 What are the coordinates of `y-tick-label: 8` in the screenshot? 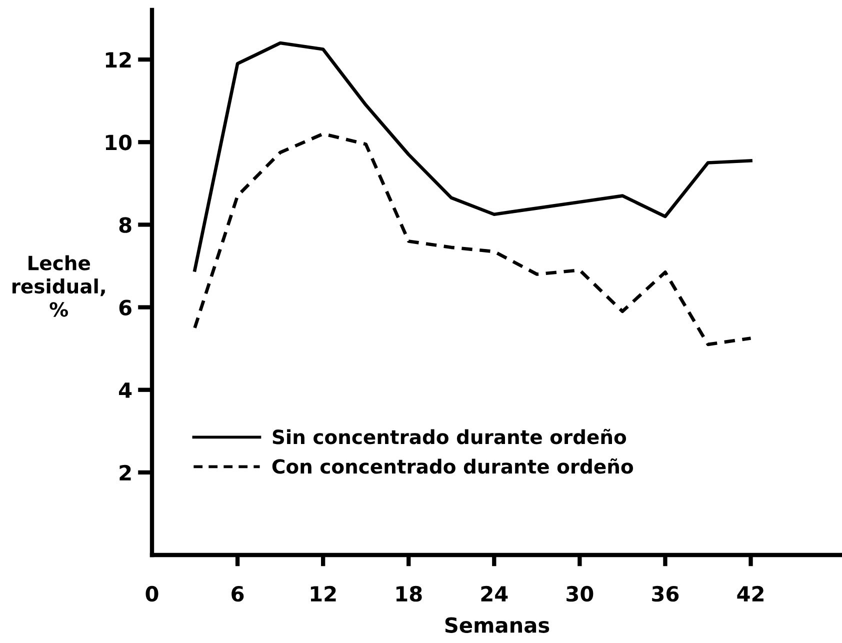 It's located at (125, 225).